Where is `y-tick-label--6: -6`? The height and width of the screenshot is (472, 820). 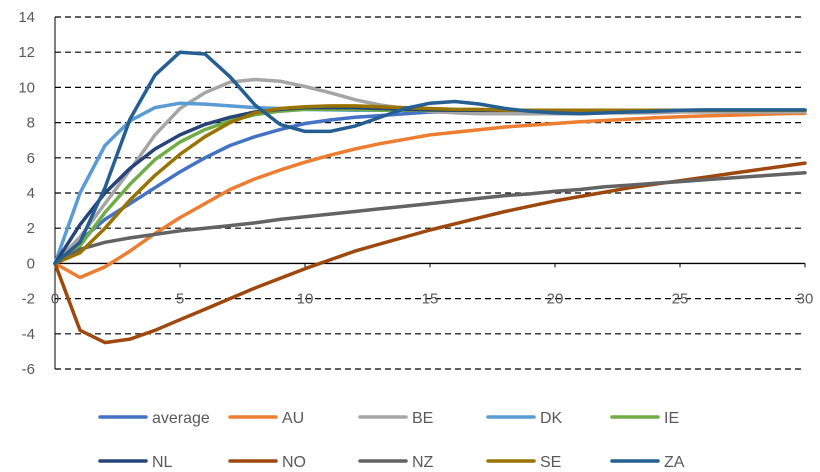 y-tick-label--6: -6 is located at coordinates (28, 369).